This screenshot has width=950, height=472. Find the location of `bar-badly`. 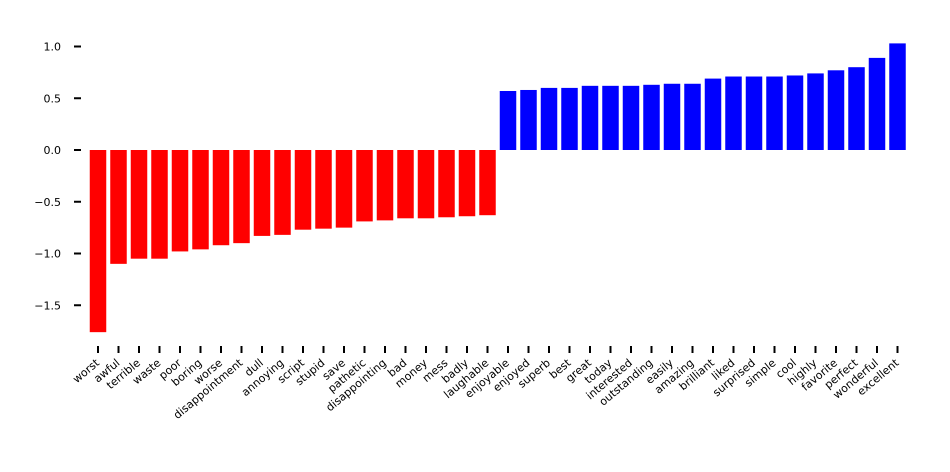

bar-badly is located at coordinates (467, 183).